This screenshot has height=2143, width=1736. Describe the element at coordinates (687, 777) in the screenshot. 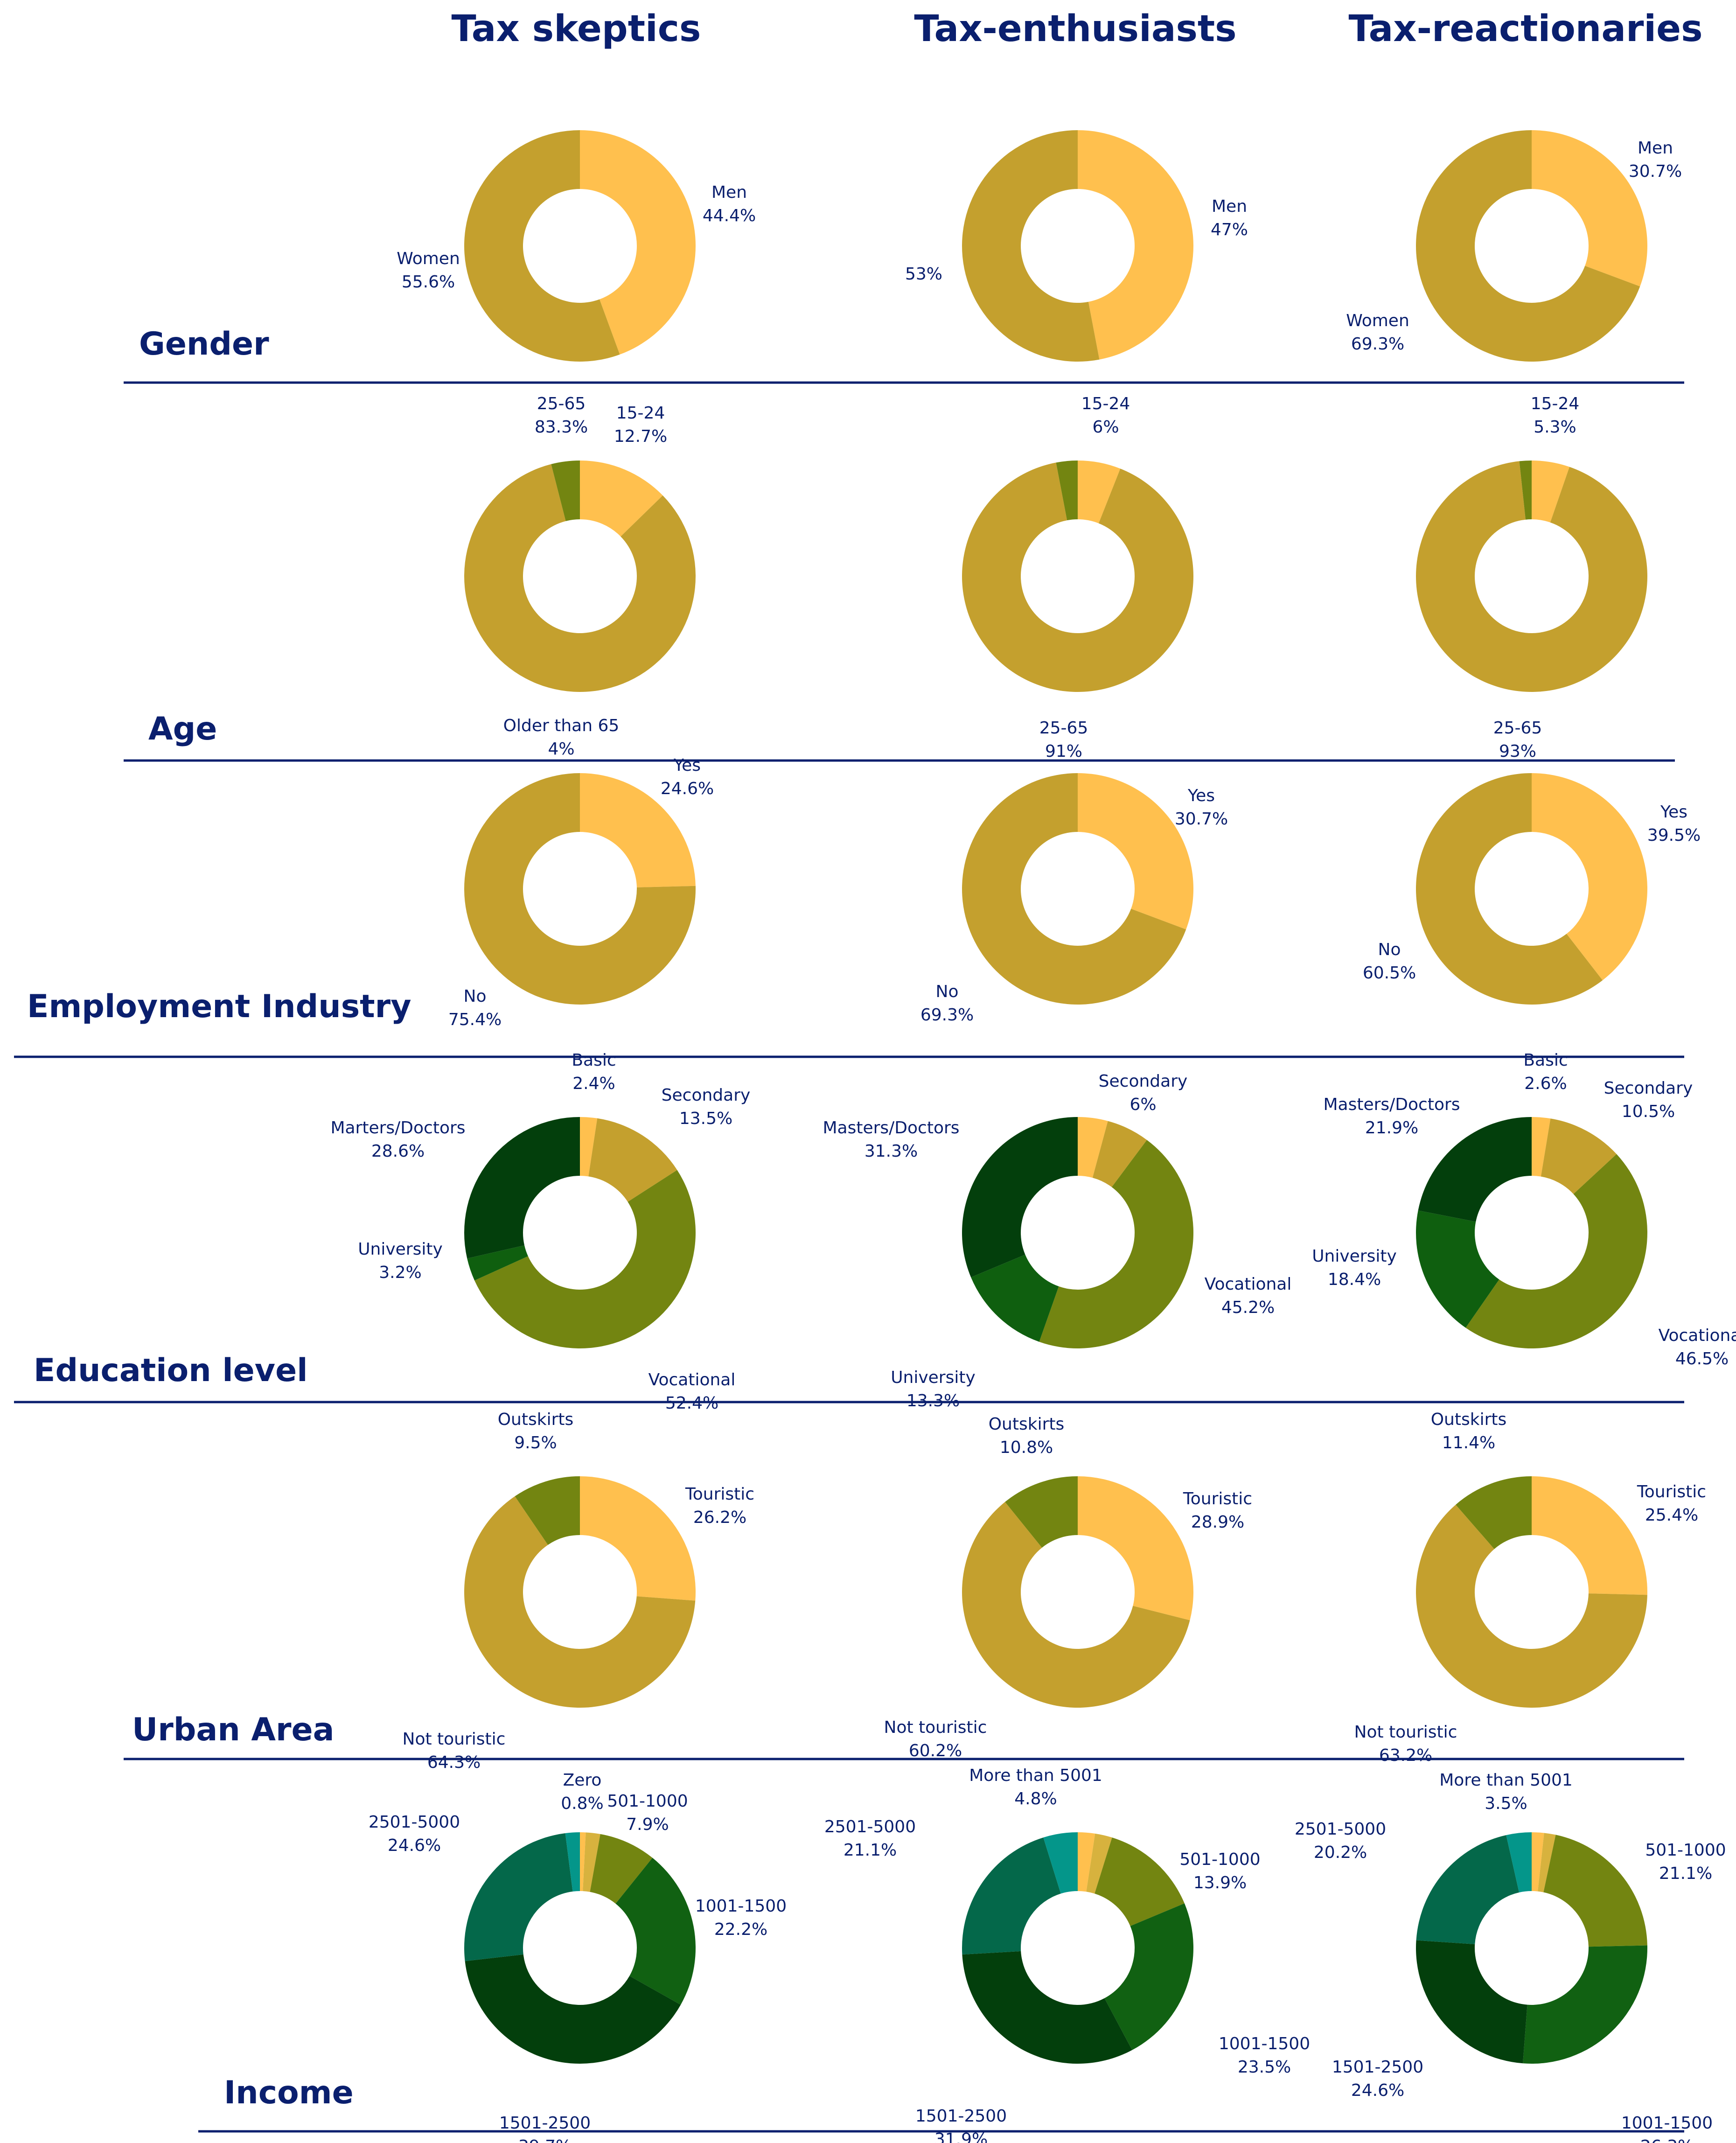

I see `slice-label-yes: Yes 24.6%` at that location.